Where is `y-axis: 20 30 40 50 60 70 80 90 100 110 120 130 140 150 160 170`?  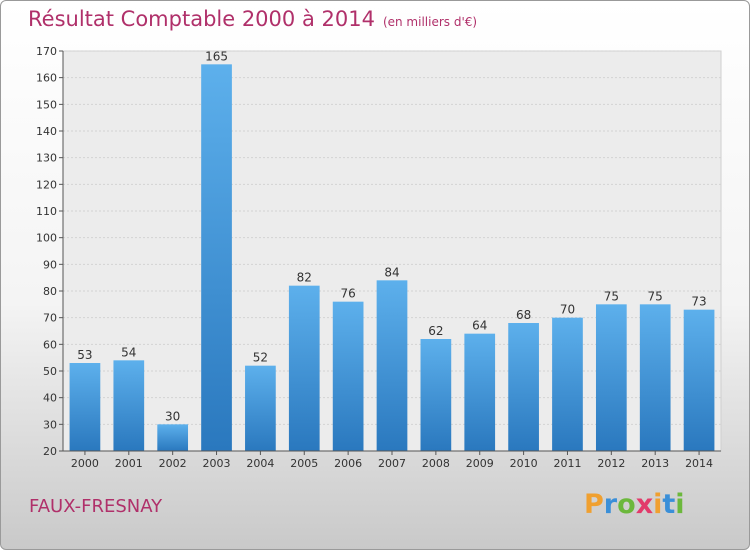 y-axis: 20 30 40 50 60 70 80 90 100 110 120 130 140 150 160 170 is located at coordinates (50, 251).